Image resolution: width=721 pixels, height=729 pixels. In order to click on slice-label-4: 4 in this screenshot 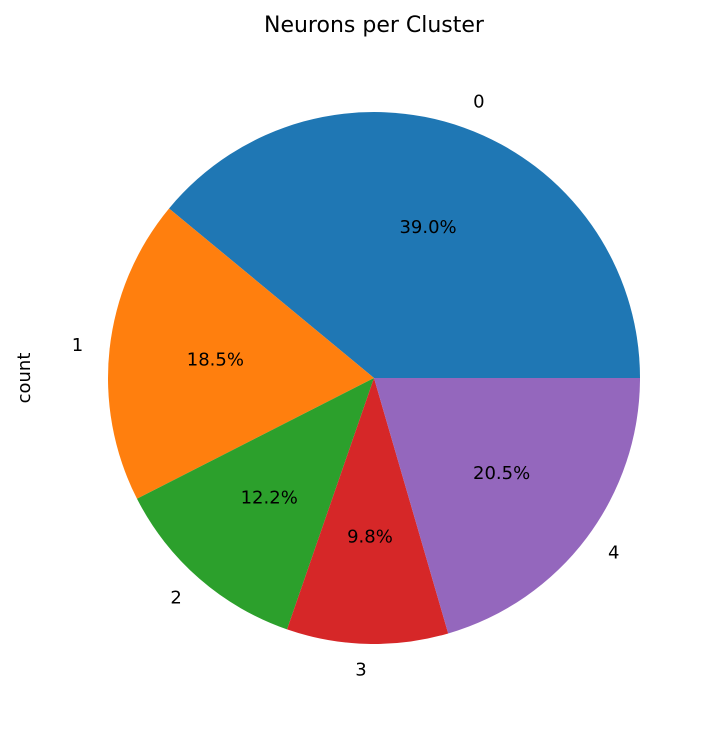, I will do `click(613, 553)`.